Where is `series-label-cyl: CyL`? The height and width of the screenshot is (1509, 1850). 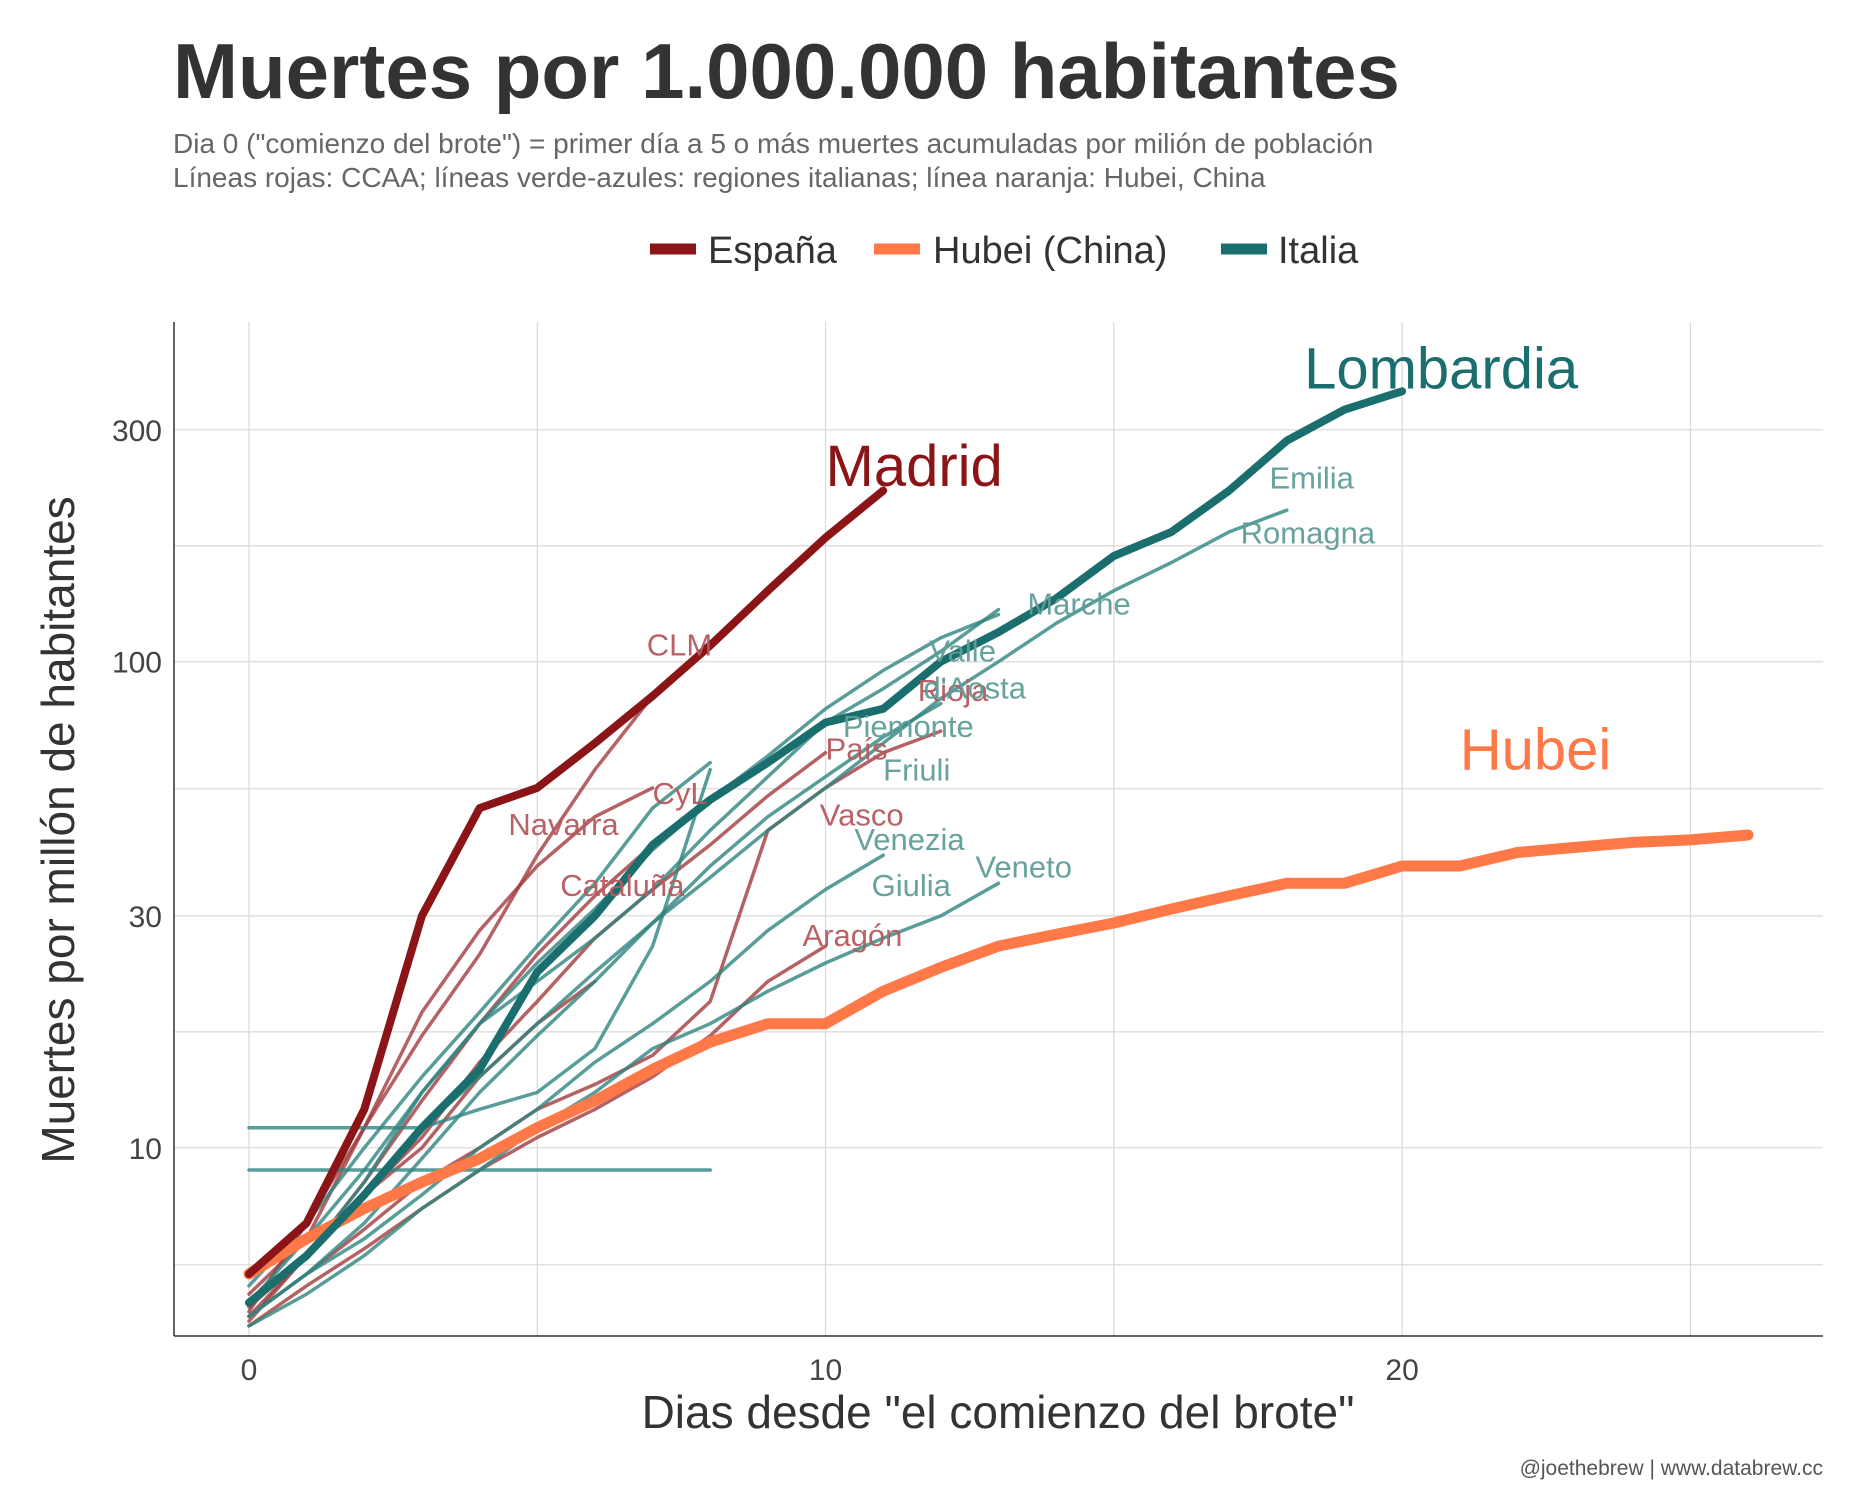
series-label-cyl: CyL is located at coordinates (680, 793).